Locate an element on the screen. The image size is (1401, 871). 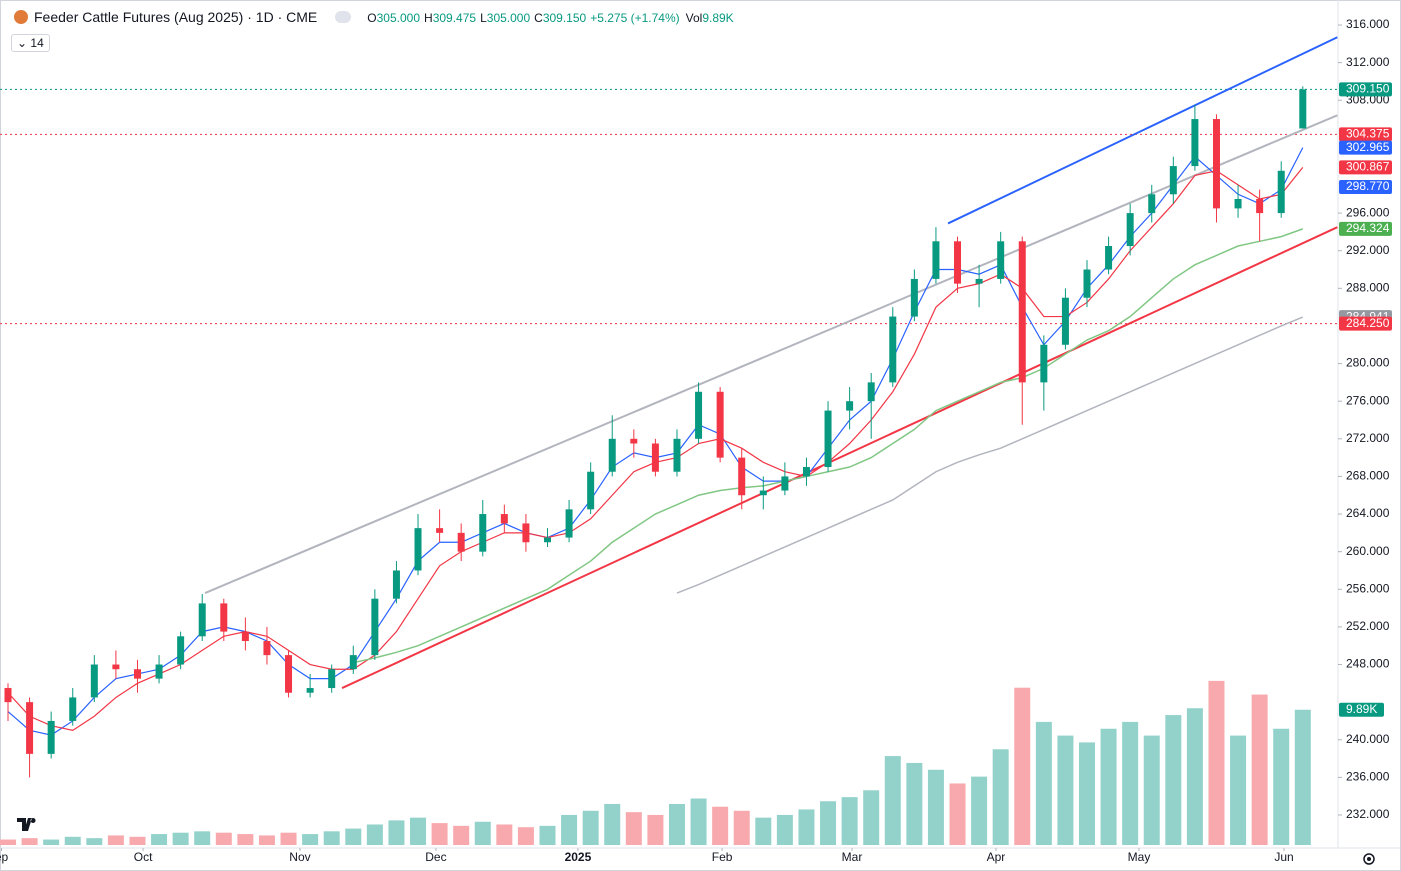
y-tick-label: 292.000 is located at coordinates (1368, 250).